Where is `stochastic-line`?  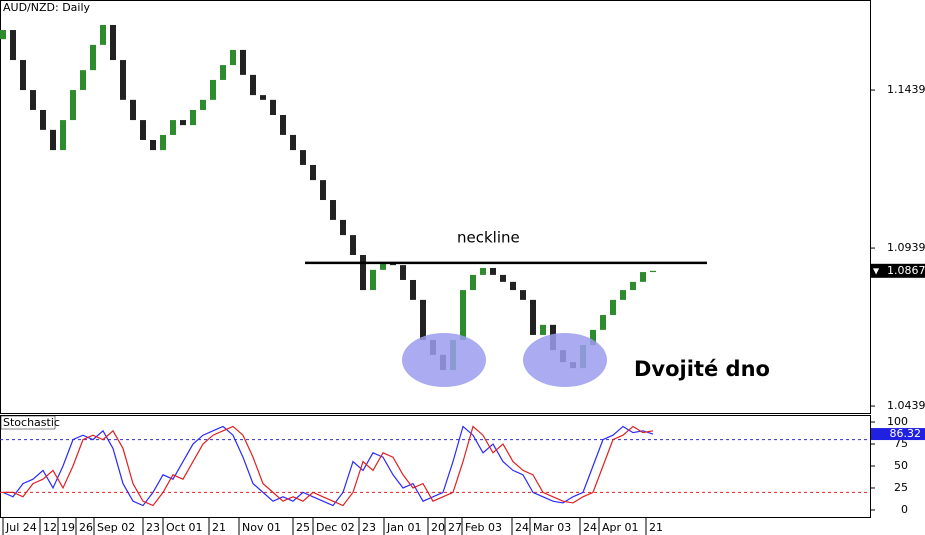 stochastic-line is located at coordinates (328, 466).